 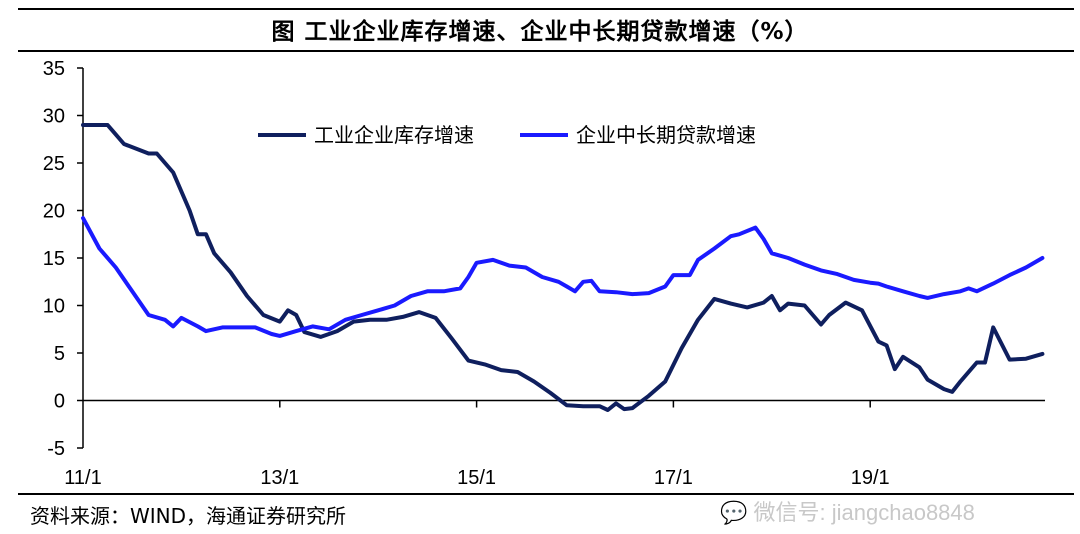 I want to click on y-tick-label: 35, so click(x=54, y=69).